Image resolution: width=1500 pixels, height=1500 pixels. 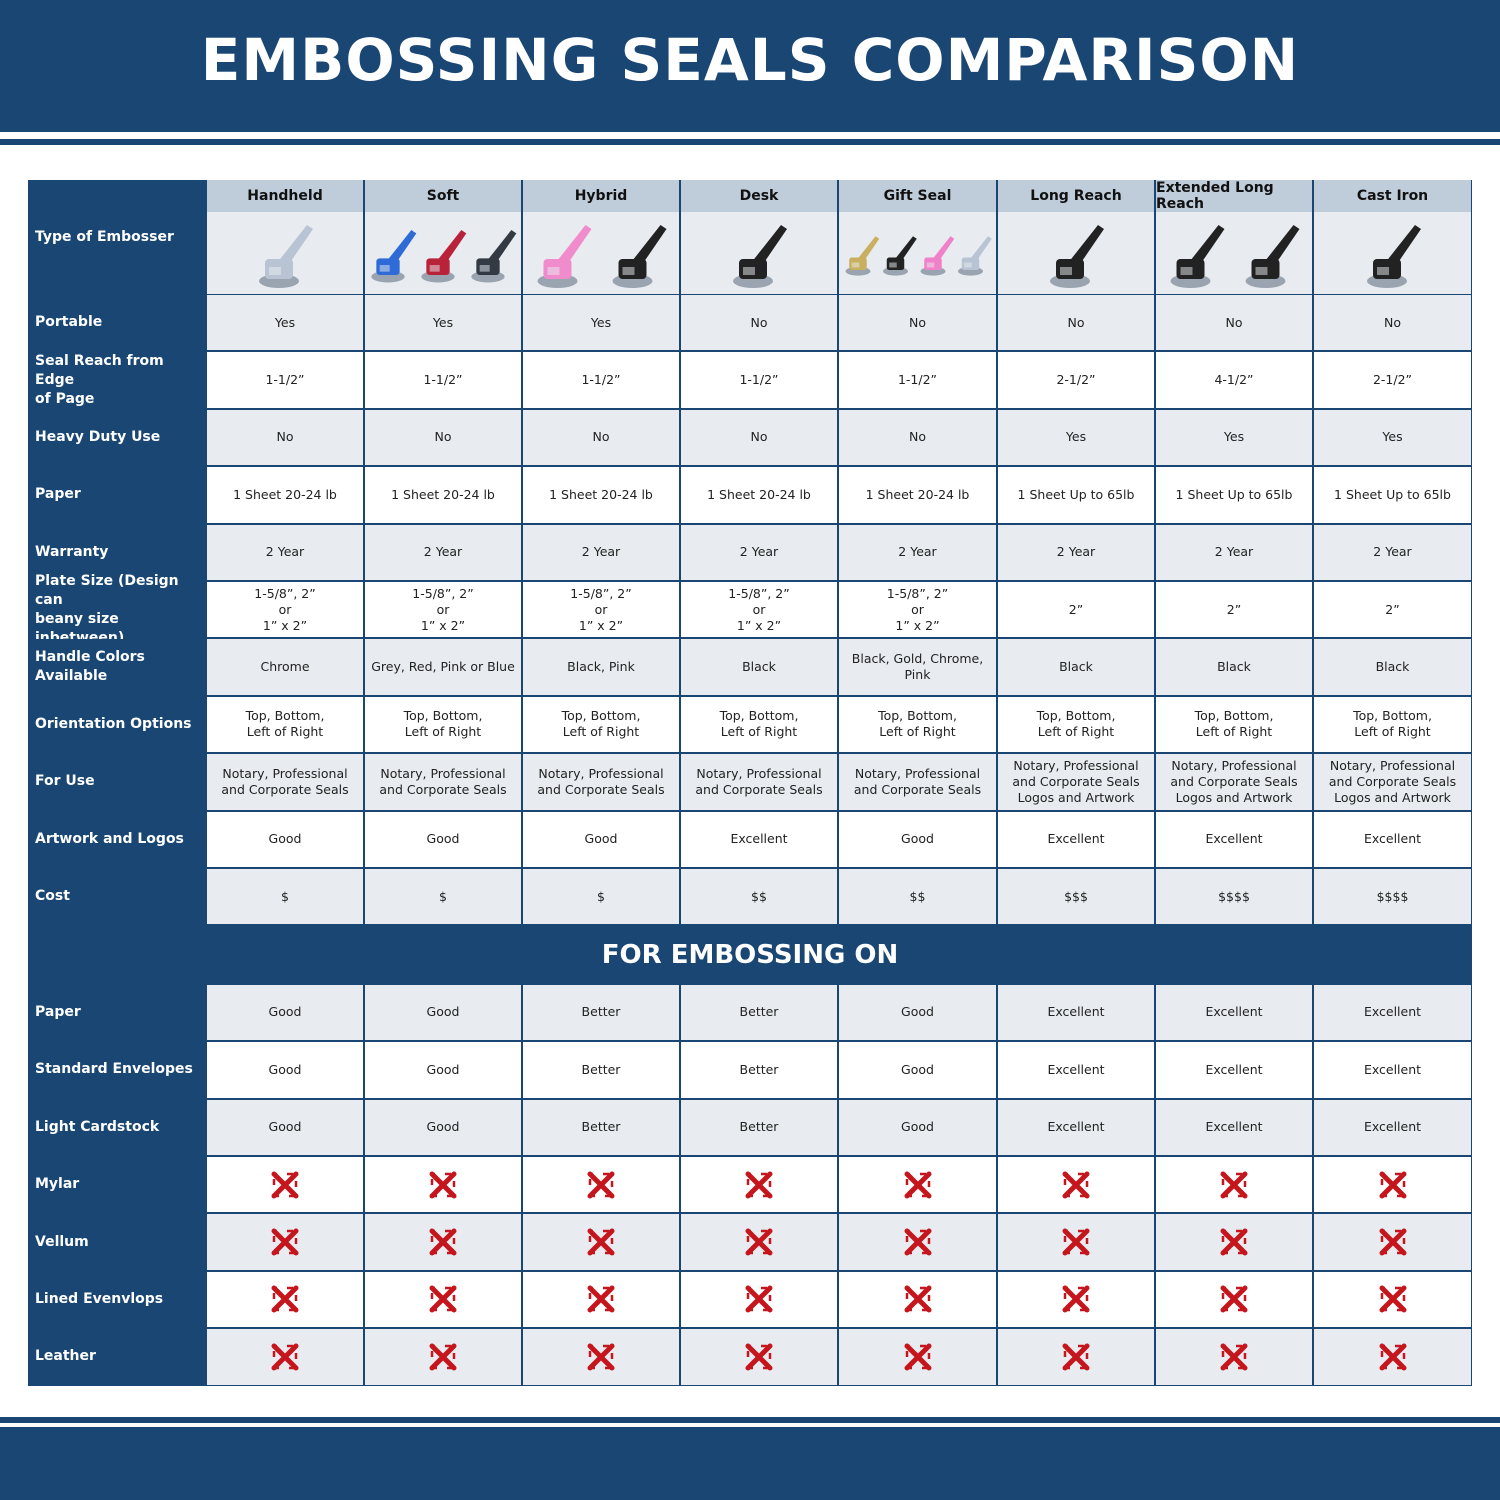 What do you see at coordinates (1076, 196) in the screenshot?
I see `column-header: Long Reach` at bounding box center [1076, 196].